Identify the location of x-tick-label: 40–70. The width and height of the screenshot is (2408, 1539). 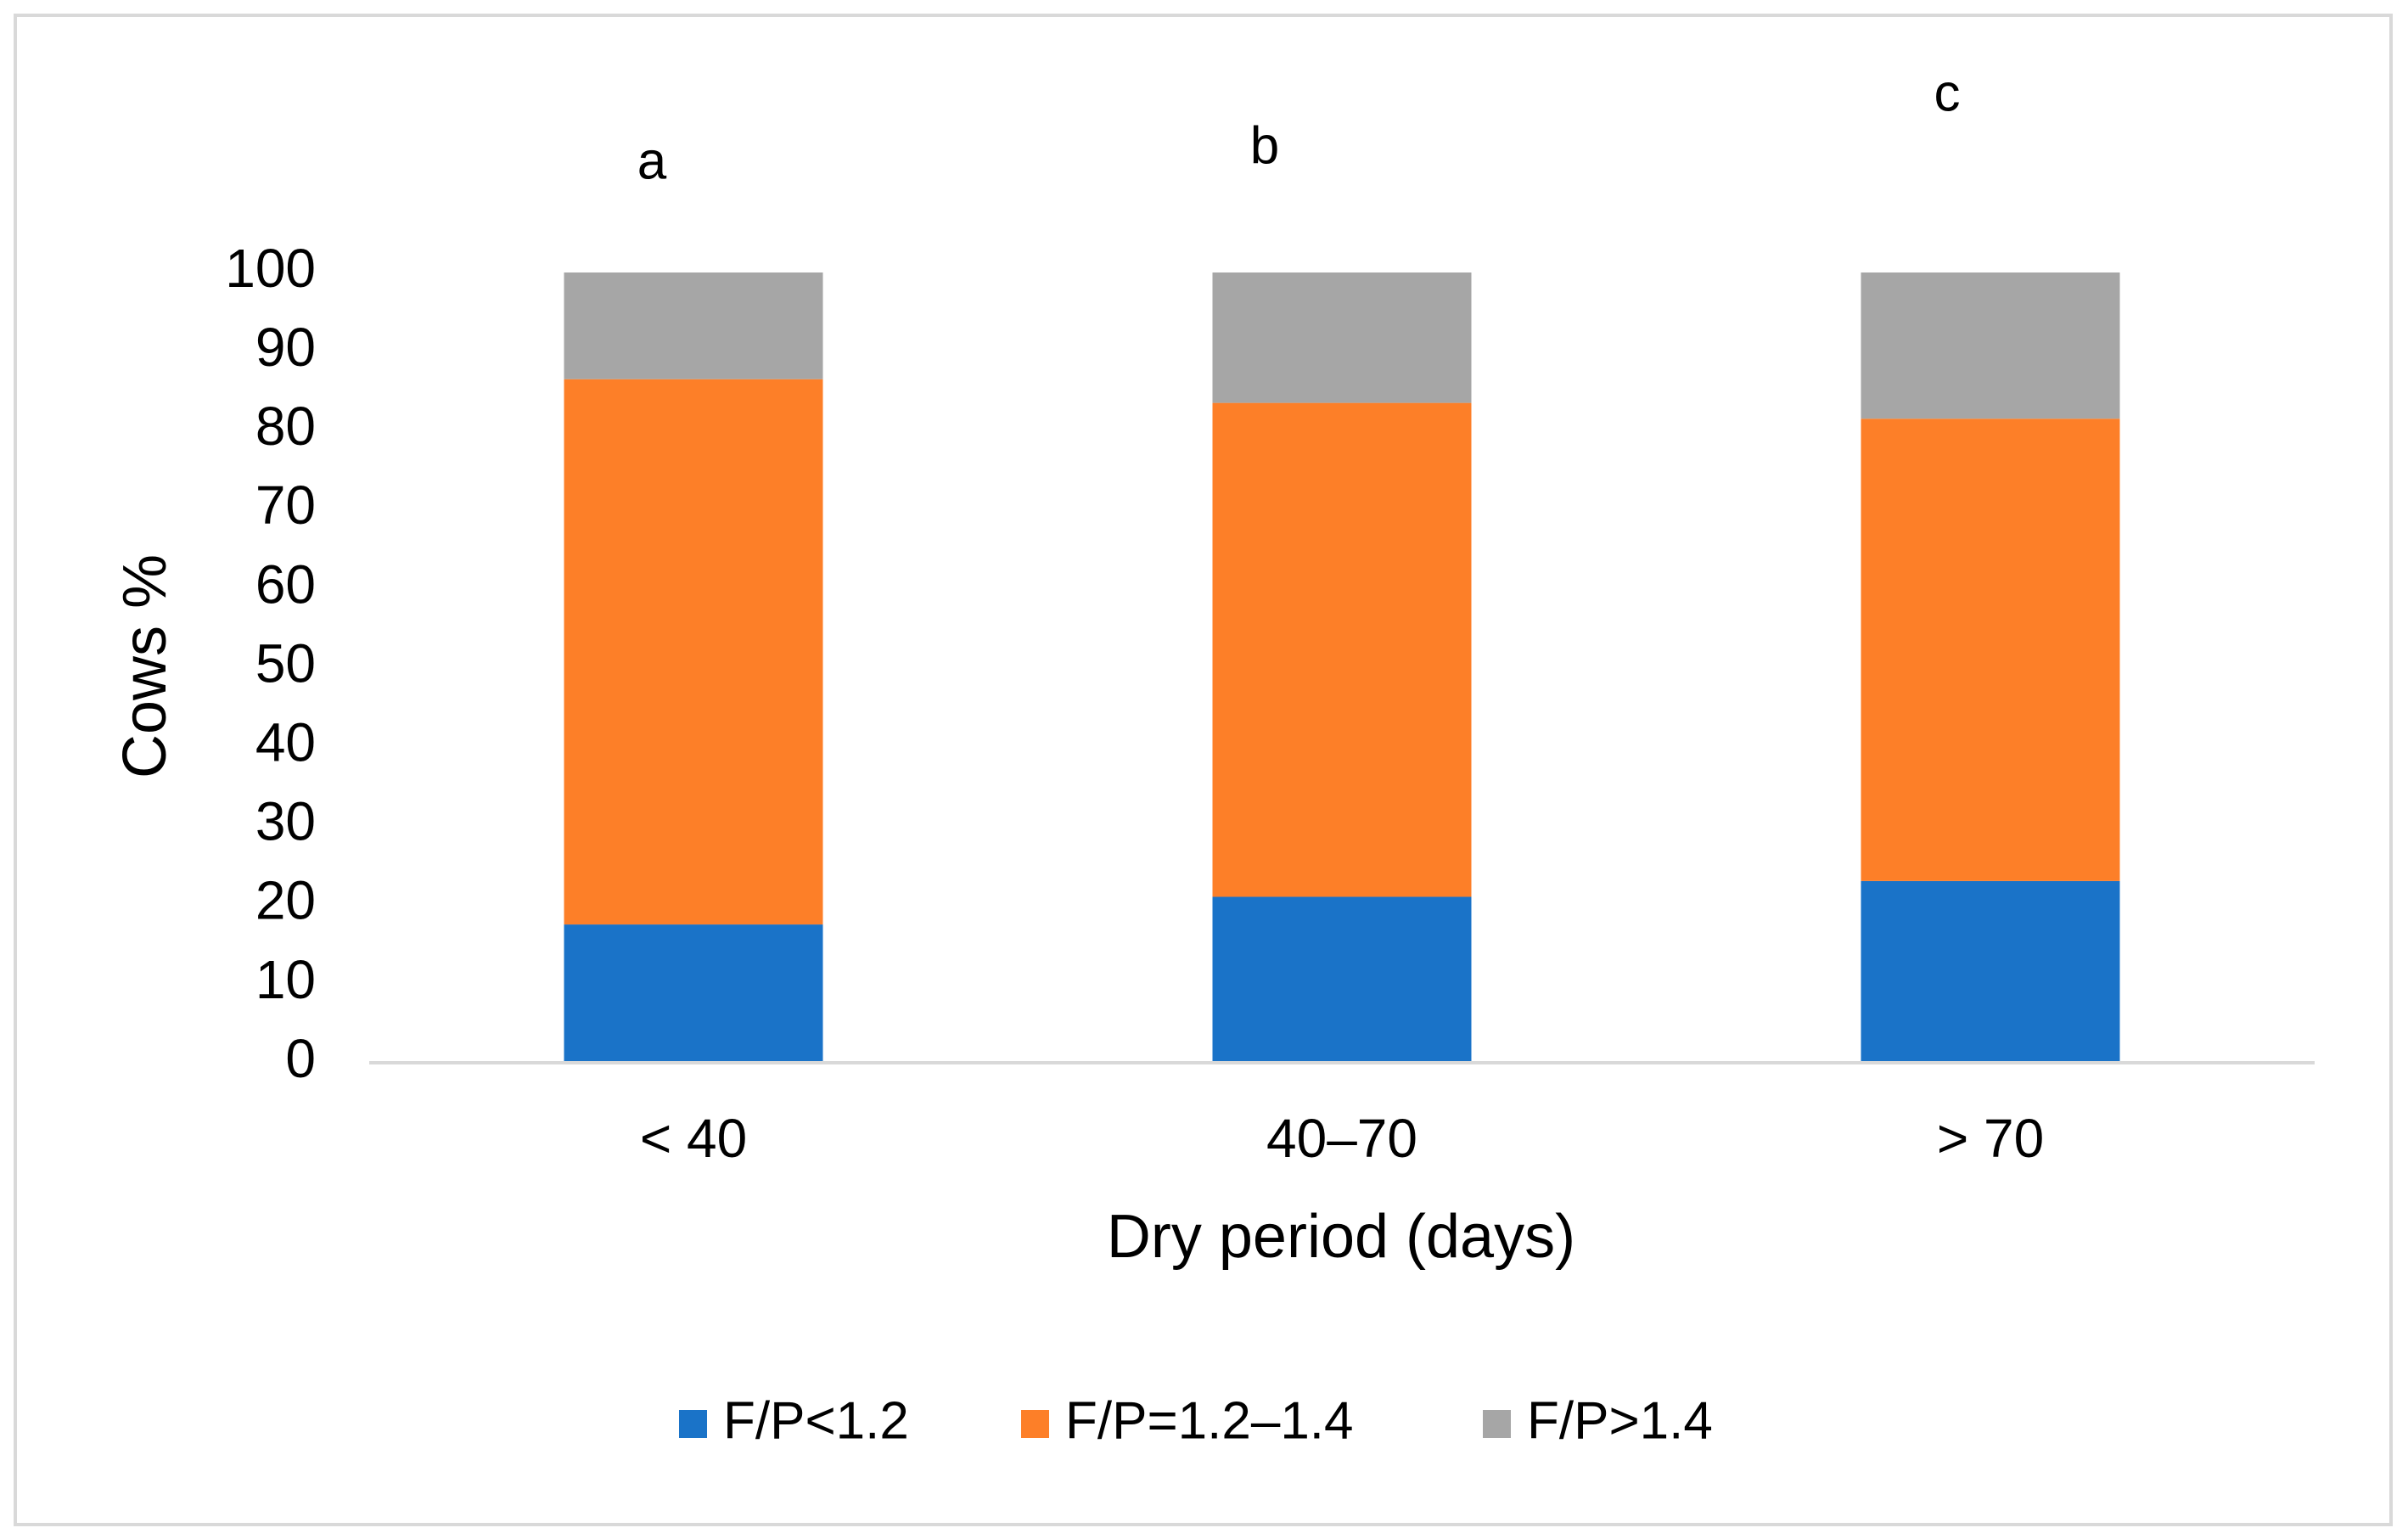
(1341, 1139).